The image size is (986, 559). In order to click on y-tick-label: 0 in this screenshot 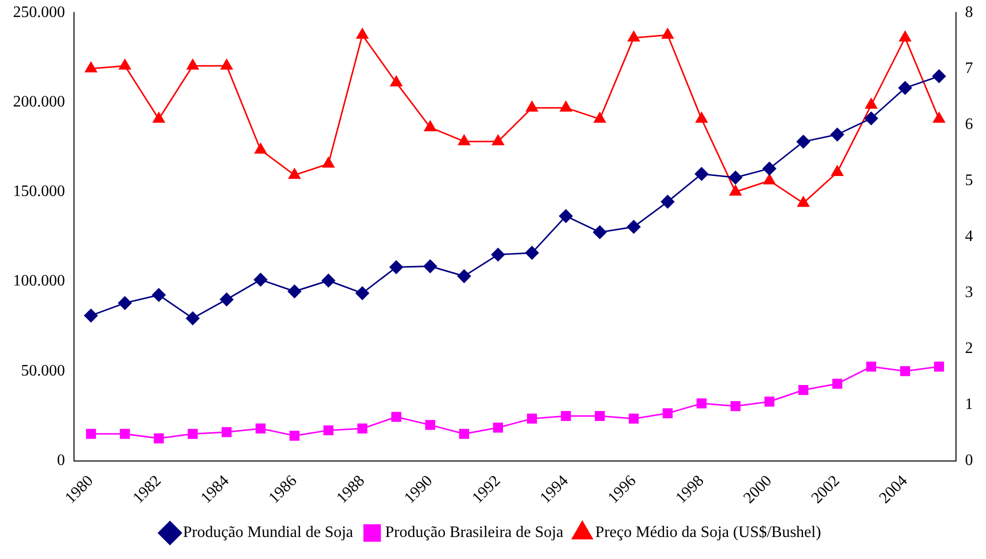, I will do `click(61, 460)`.